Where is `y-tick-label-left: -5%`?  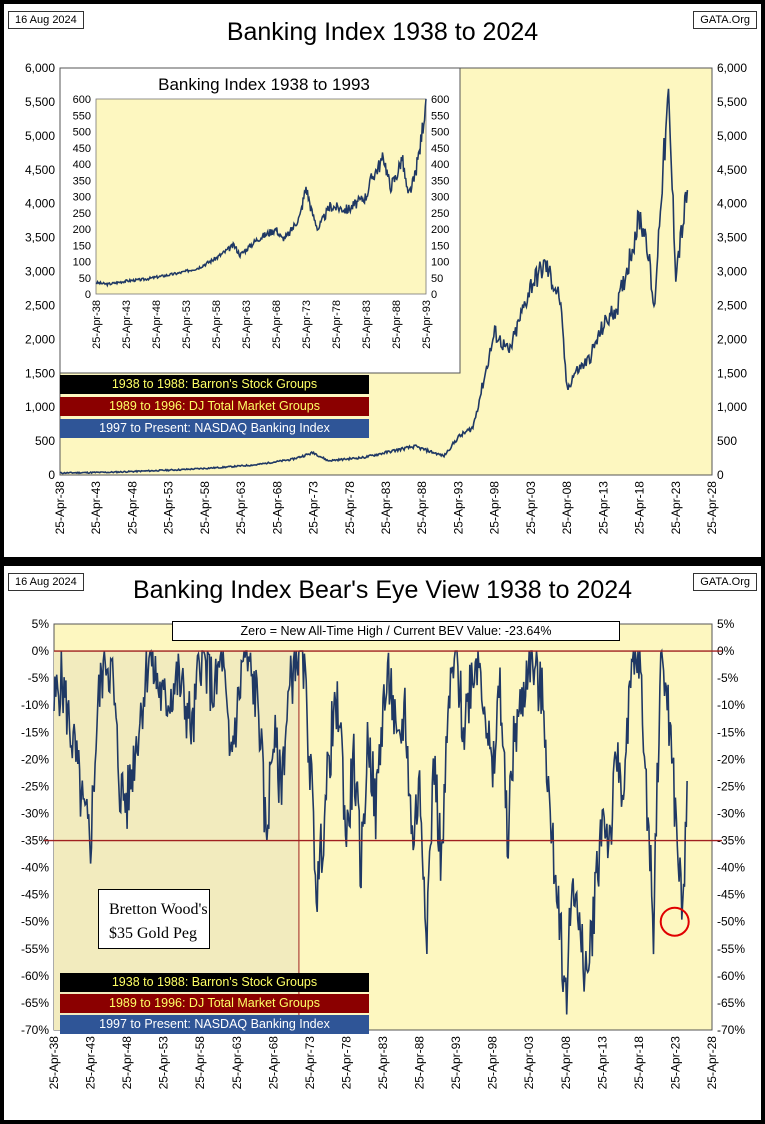 y-tick-label-left: -5% is located at coordinates (39, 678).